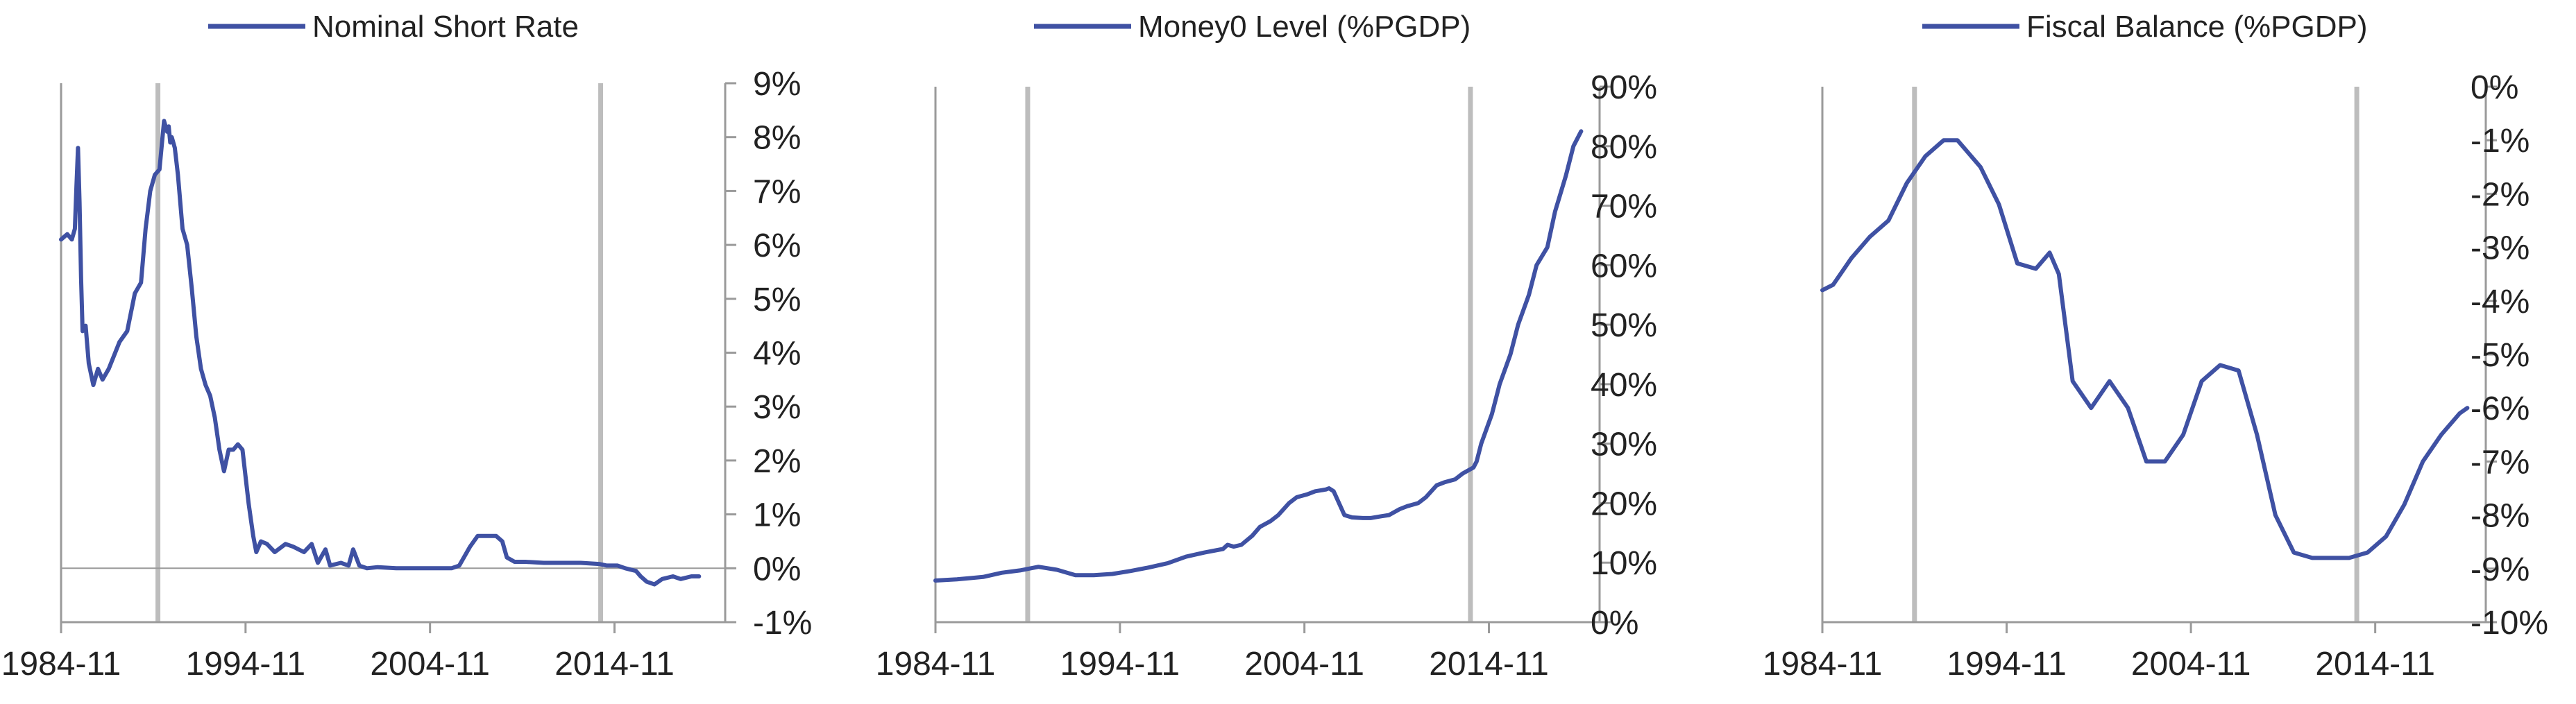 Image resolution: width=2576 pixels, height=704 pixels. I want to click on y-tick-label: 2%, so click(777, 461).